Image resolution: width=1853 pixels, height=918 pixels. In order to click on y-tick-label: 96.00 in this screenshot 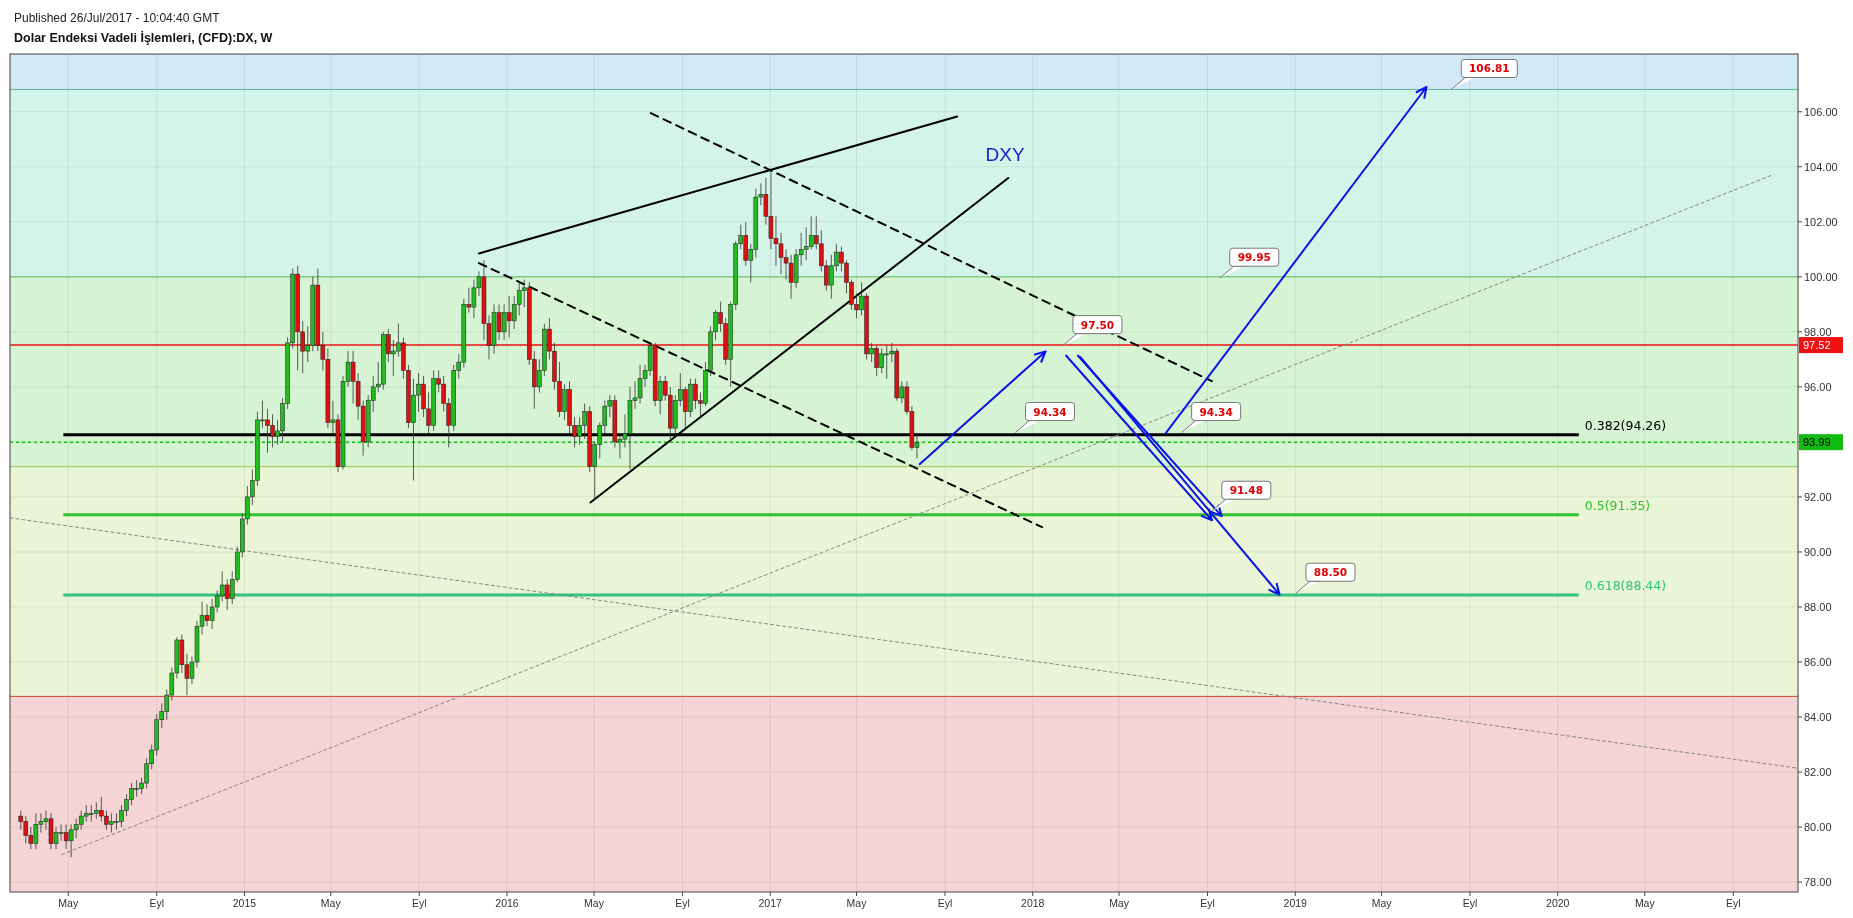, I will do `click(1818, 386)`.